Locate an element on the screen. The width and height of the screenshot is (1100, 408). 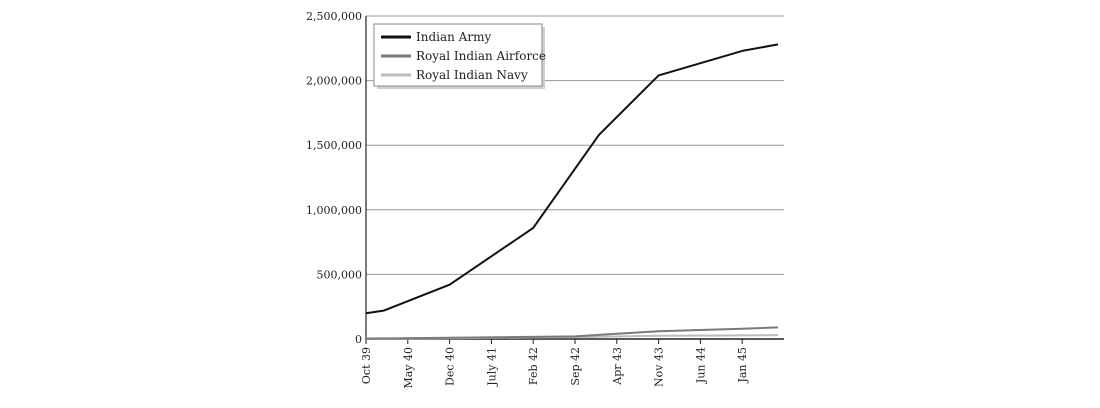
x-tick-label: Dec 40 is located at coordinates (450, 366).